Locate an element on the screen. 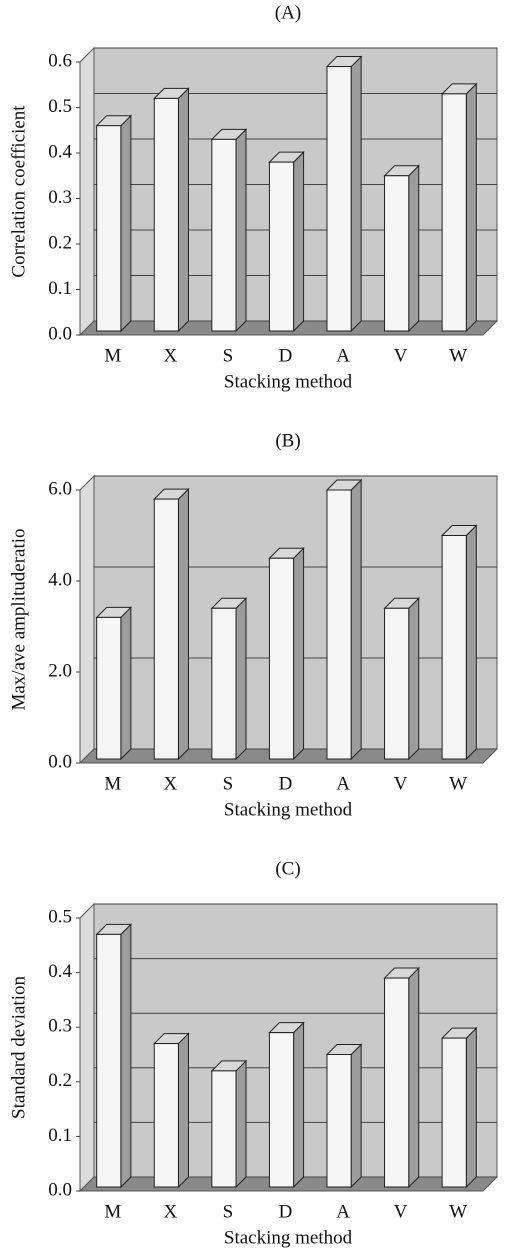 This screenshot has height=1249, width=513. y-tick-label: 4.0 is located at coordinates (60, 579).